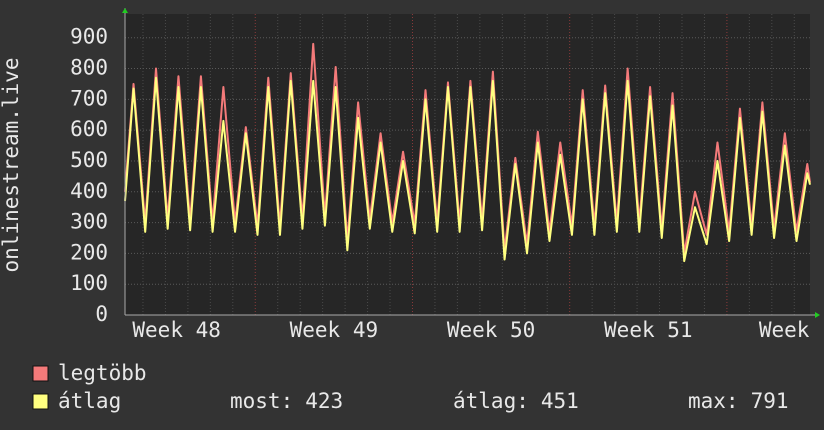  Describe the element at coordinates (713, 401) in the screenshot. I see `stat-label: max:` at that location.